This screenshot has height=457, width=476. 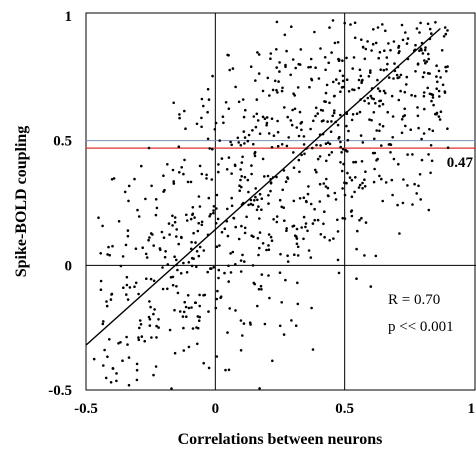 What do you see at coordinates (280, 439) in the screenshot?
I see `x-axis-label: Correlations between neurons` at bounding box center [280, 439].